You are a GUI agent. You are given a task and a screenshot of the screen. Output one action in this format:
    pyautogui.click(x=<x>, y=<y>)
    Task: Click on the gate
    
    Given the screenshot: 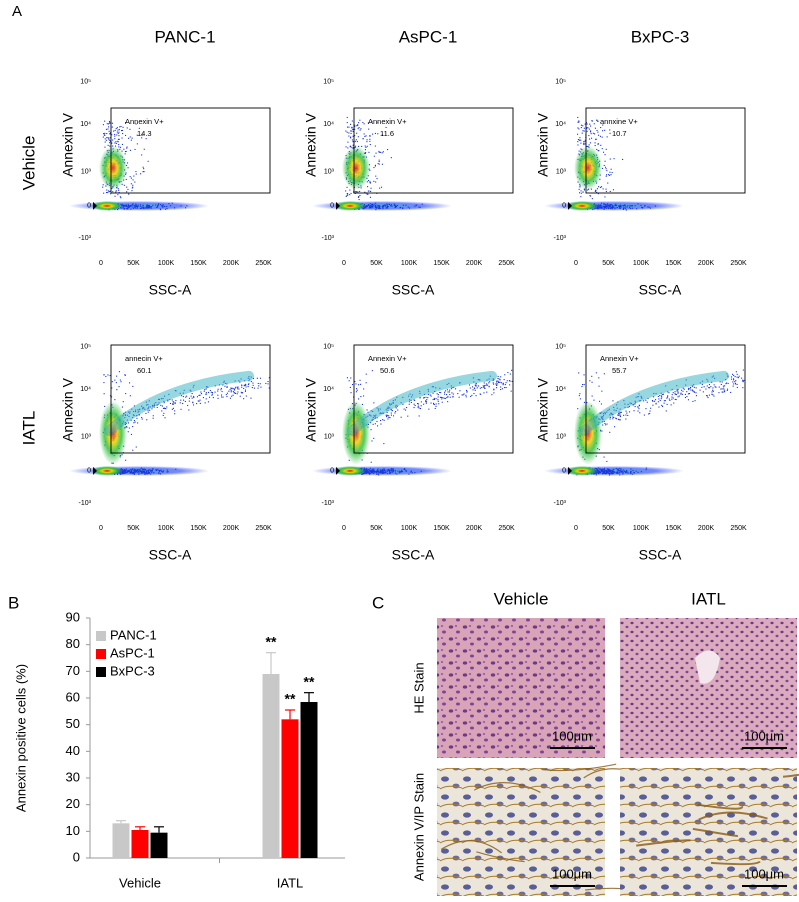 What is the action you would take?
    pyautogui.click(x=190, y=399)
    